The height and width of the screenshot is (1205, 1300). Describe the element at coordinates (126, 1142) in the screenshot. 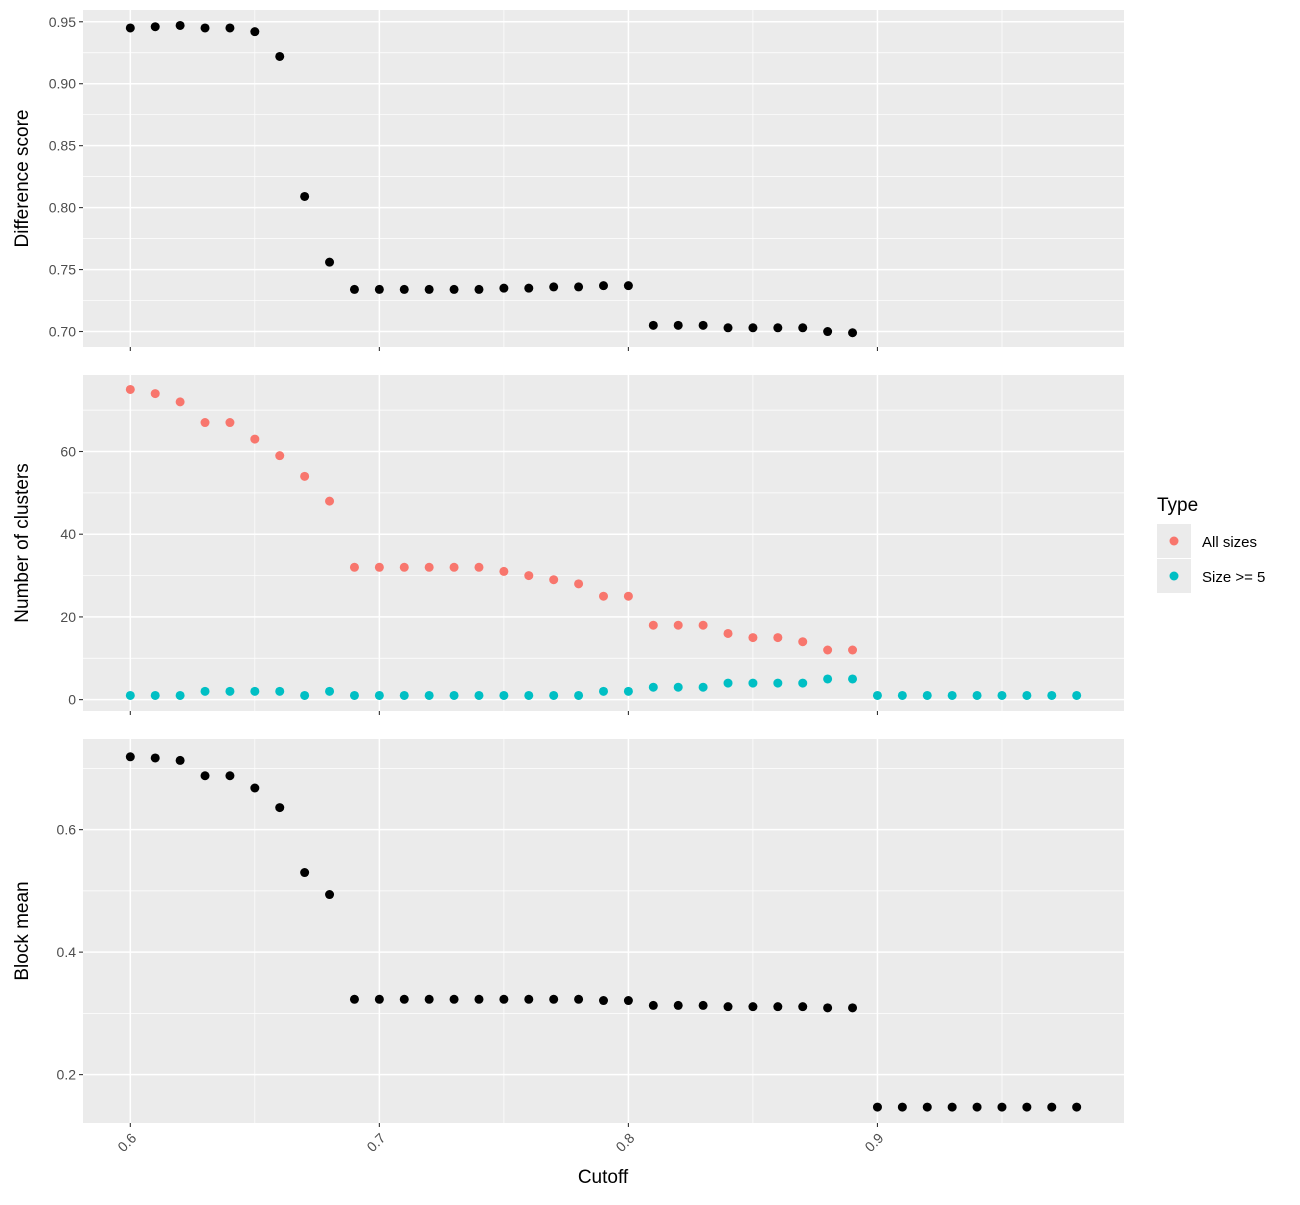

I see `x-tick-label: 0.6` at that location.